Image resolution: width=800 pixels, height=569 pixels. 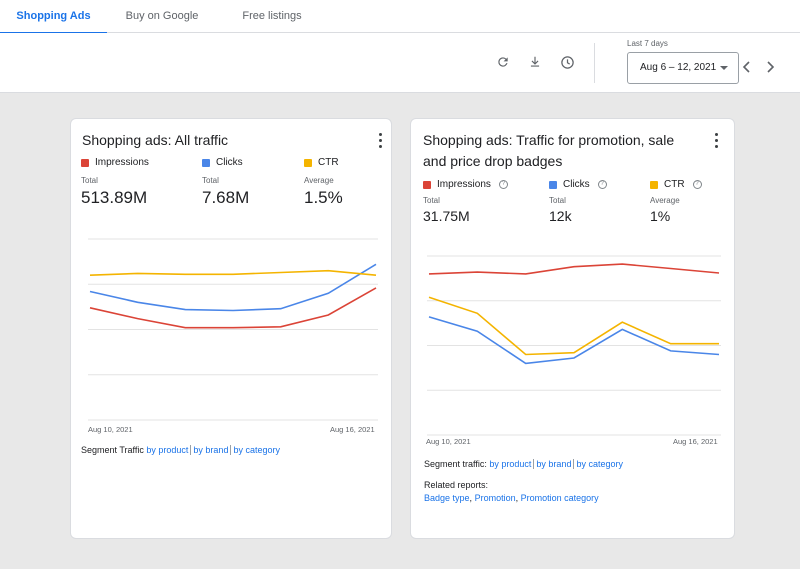 I want to click on card-title-line-2: and price drop badges, so click(x=493, y=161).